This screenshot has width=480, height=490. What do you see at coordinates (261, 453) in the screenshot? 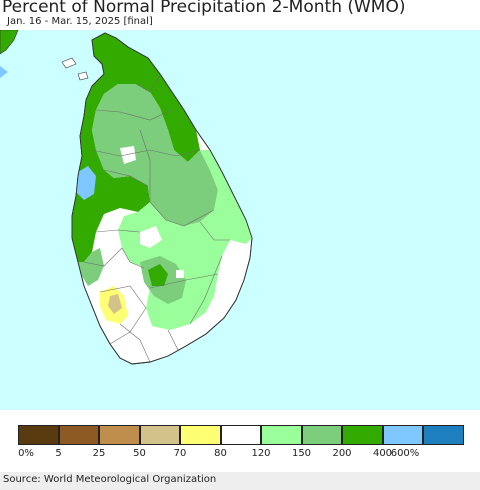
I see `legend-label-6: 120` at bounding box center [261, 453].